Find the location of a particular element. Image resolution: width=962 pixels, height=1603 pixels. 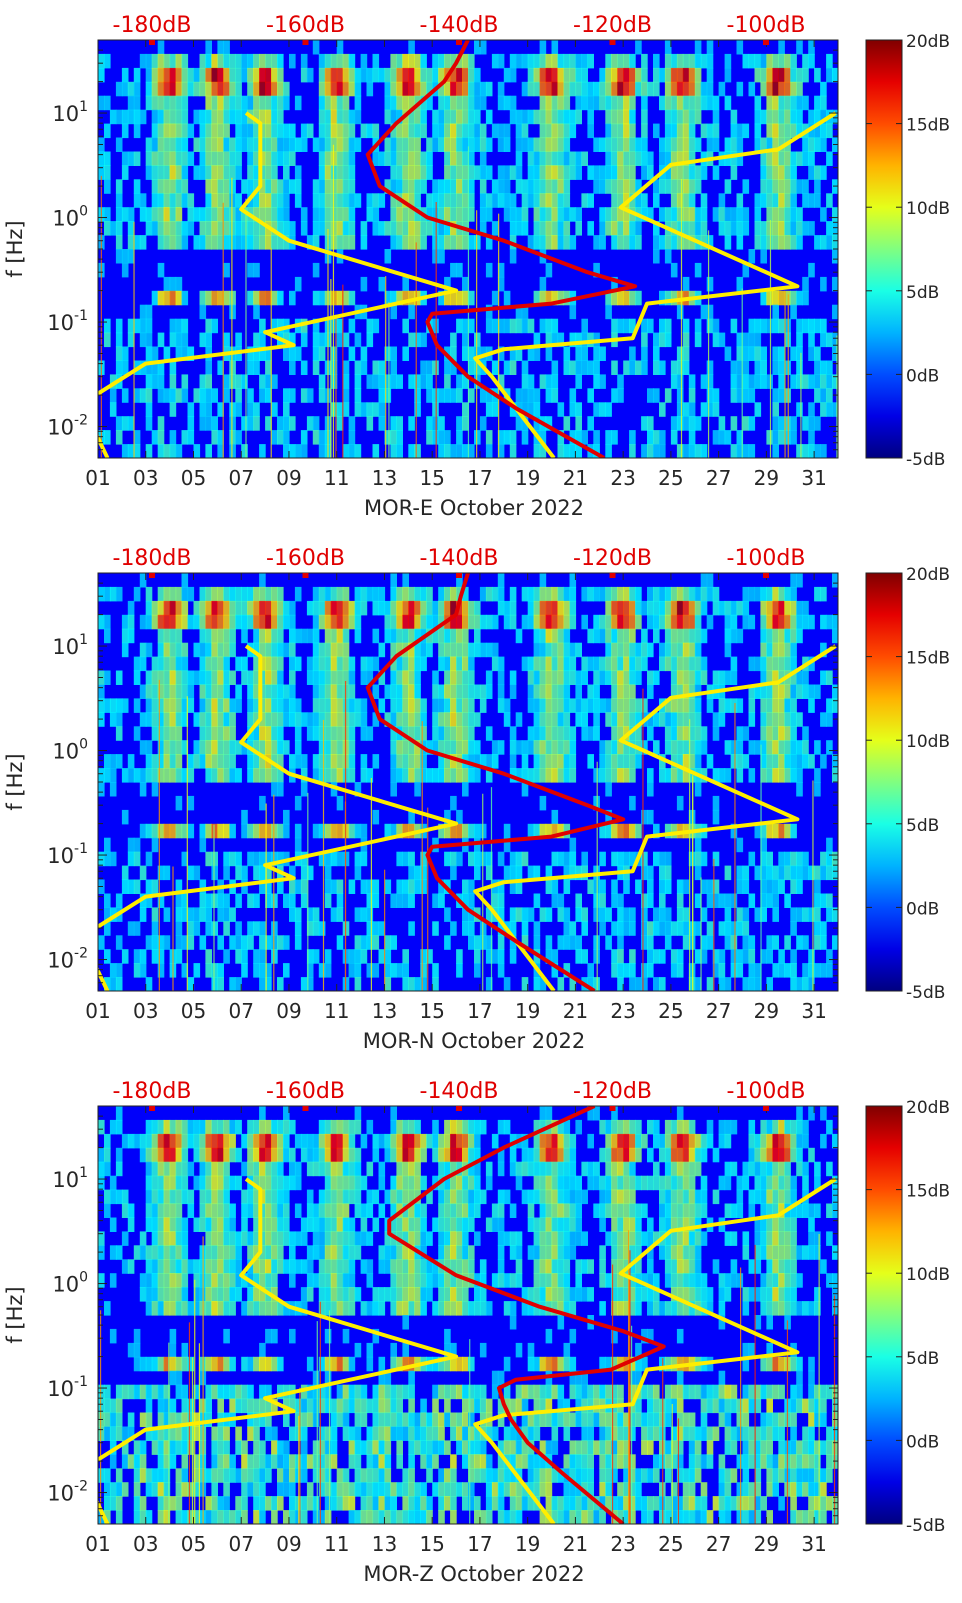

x-axis-label: MOR-E October 2022 is located at coordinates (474, 508).